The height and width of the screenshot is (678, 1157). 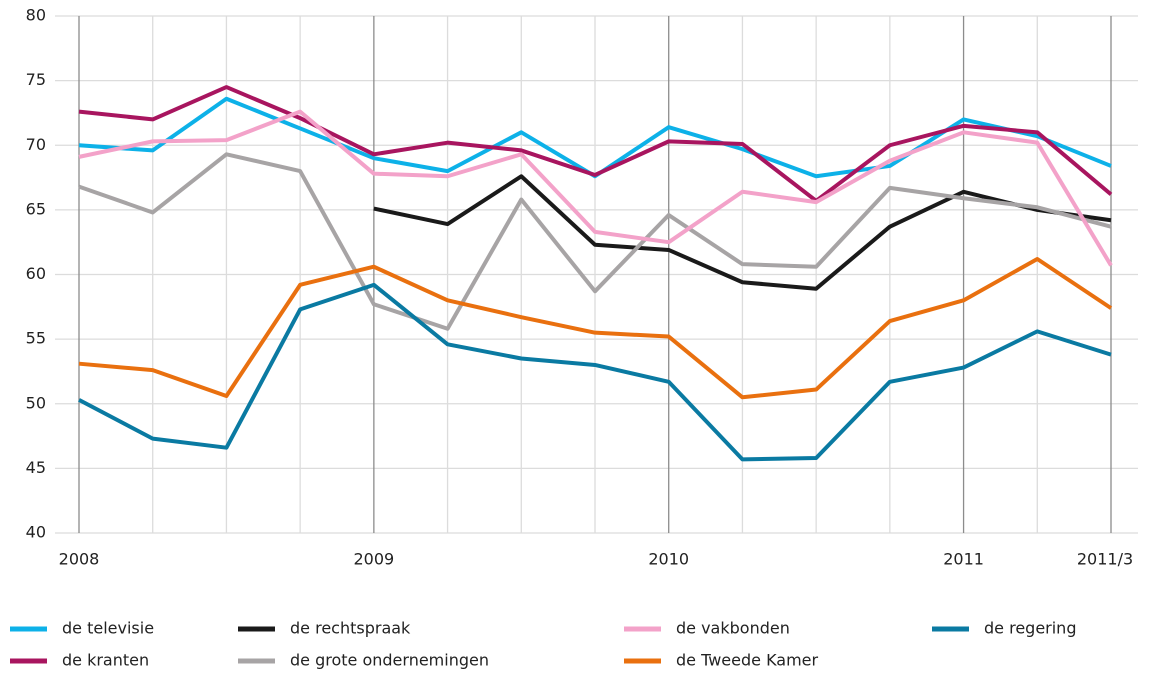 What do you see at coordinates (36, 144) in the screenshot?
I see `y-tick-label: 70` at bounding box center [36, 144].